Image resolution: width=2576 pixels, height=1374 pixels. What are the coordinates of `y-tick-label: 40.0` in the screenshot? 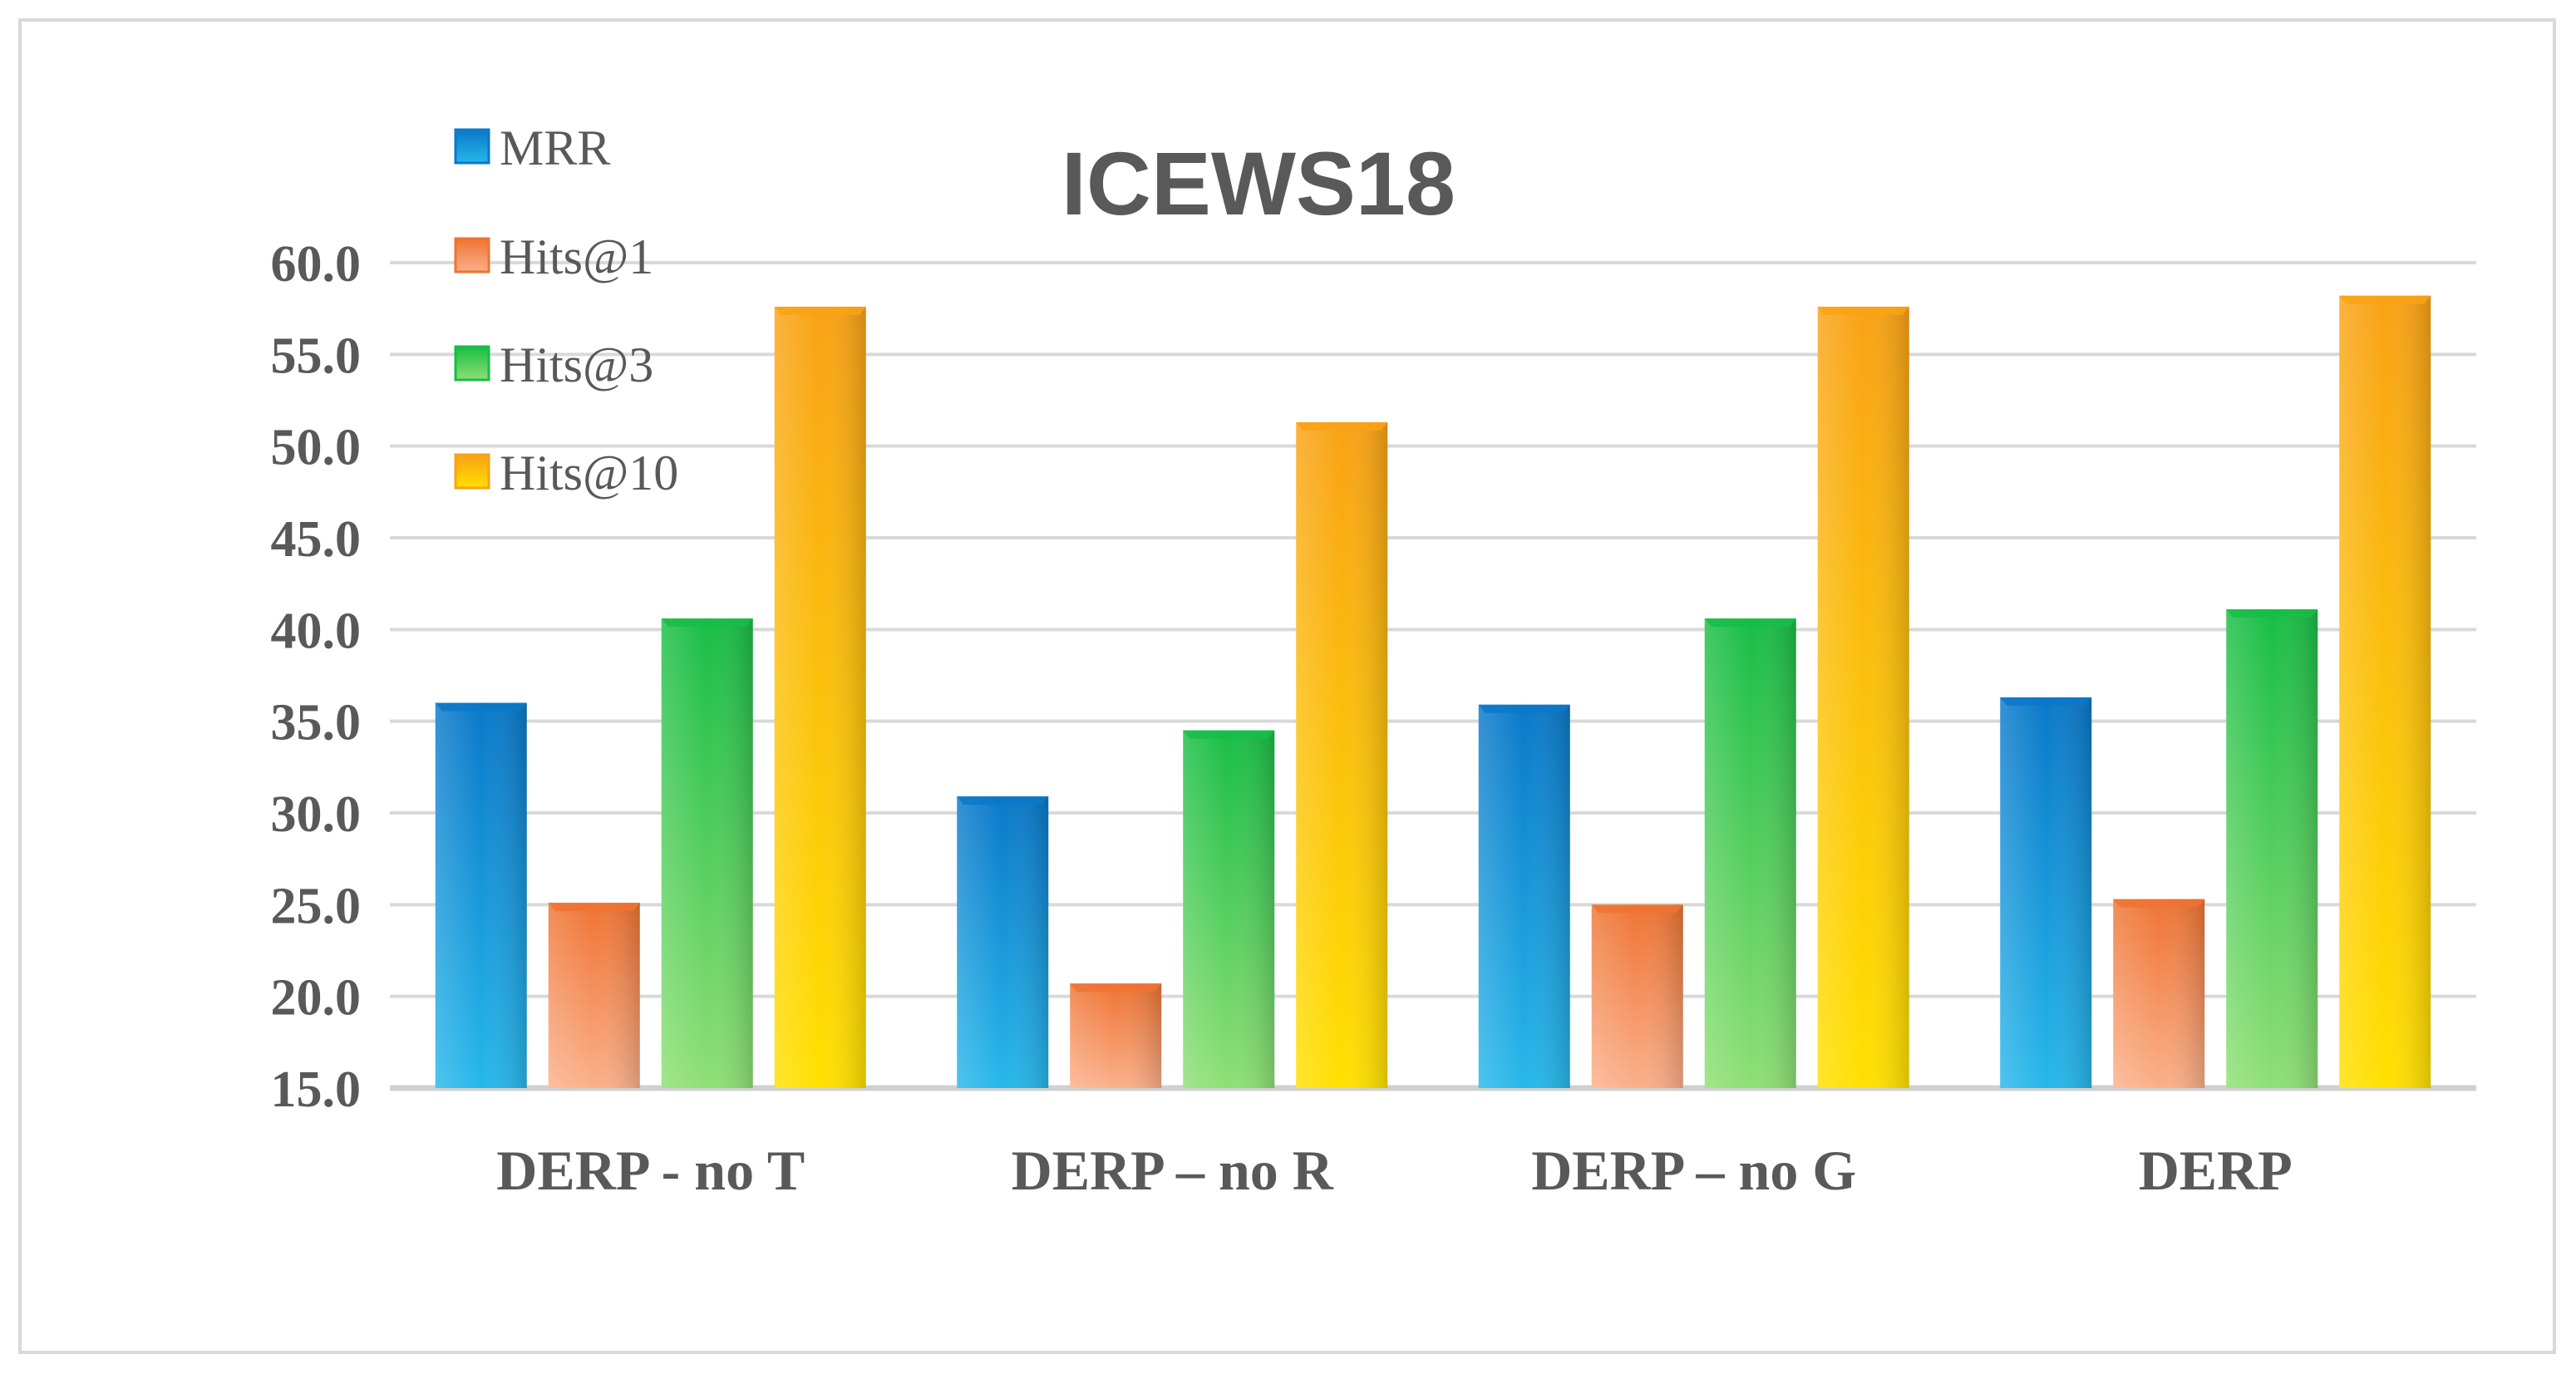 It's located at (316, 631).